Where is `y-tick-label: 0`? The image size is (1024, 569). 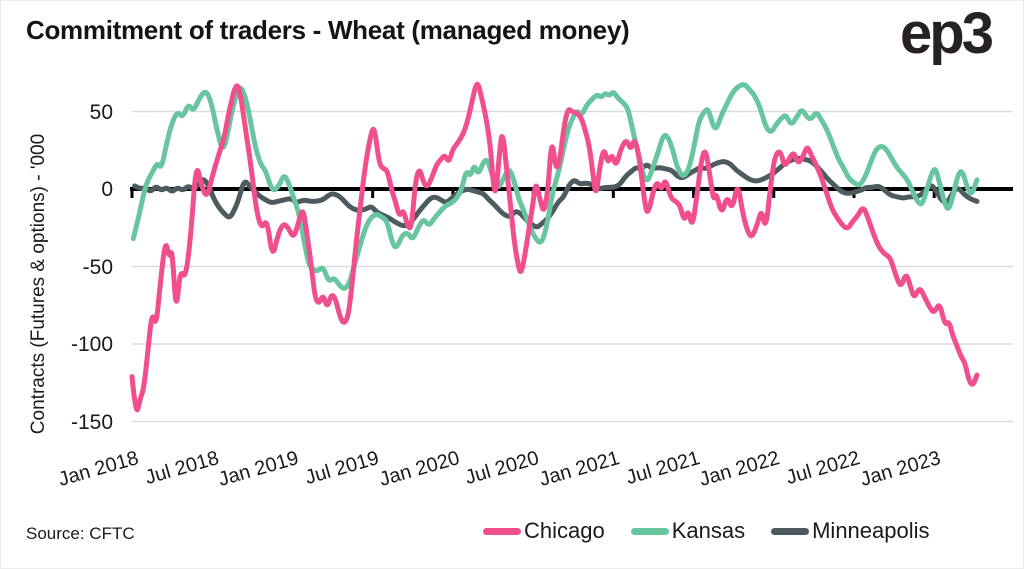
y-tick-label: 0 is located at coordinates (107, 189).